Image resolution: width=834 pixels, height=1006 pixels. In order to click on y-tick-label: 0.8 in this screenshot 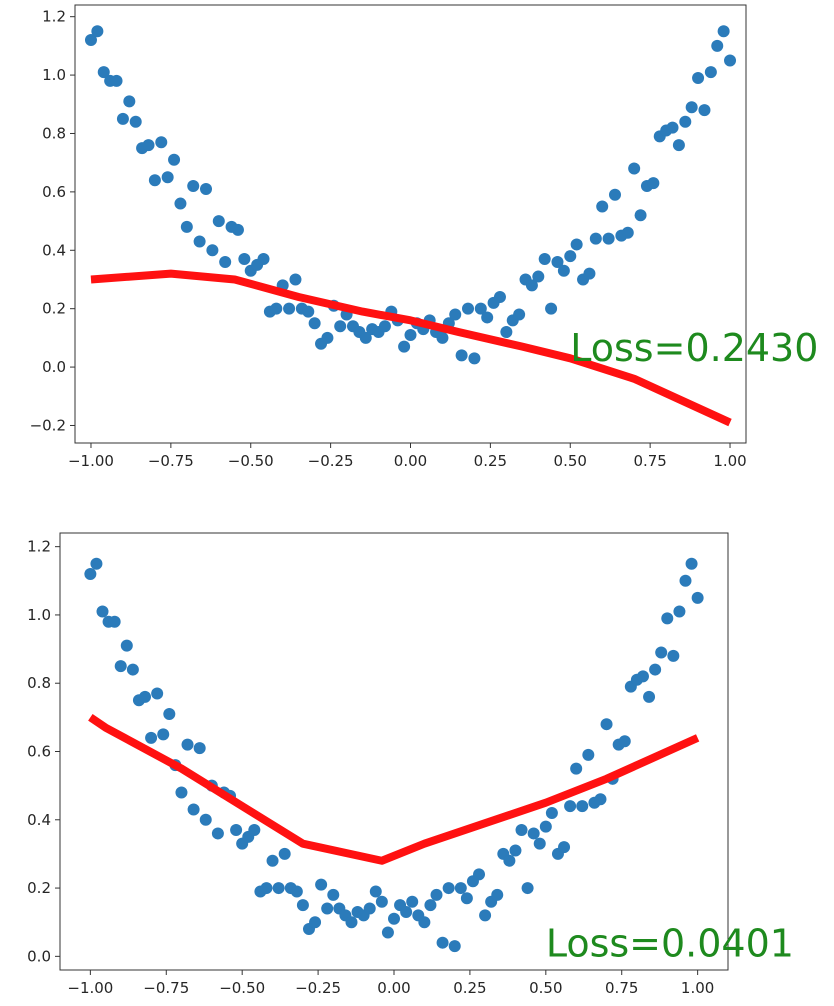, I will do `click(54, 133)`.